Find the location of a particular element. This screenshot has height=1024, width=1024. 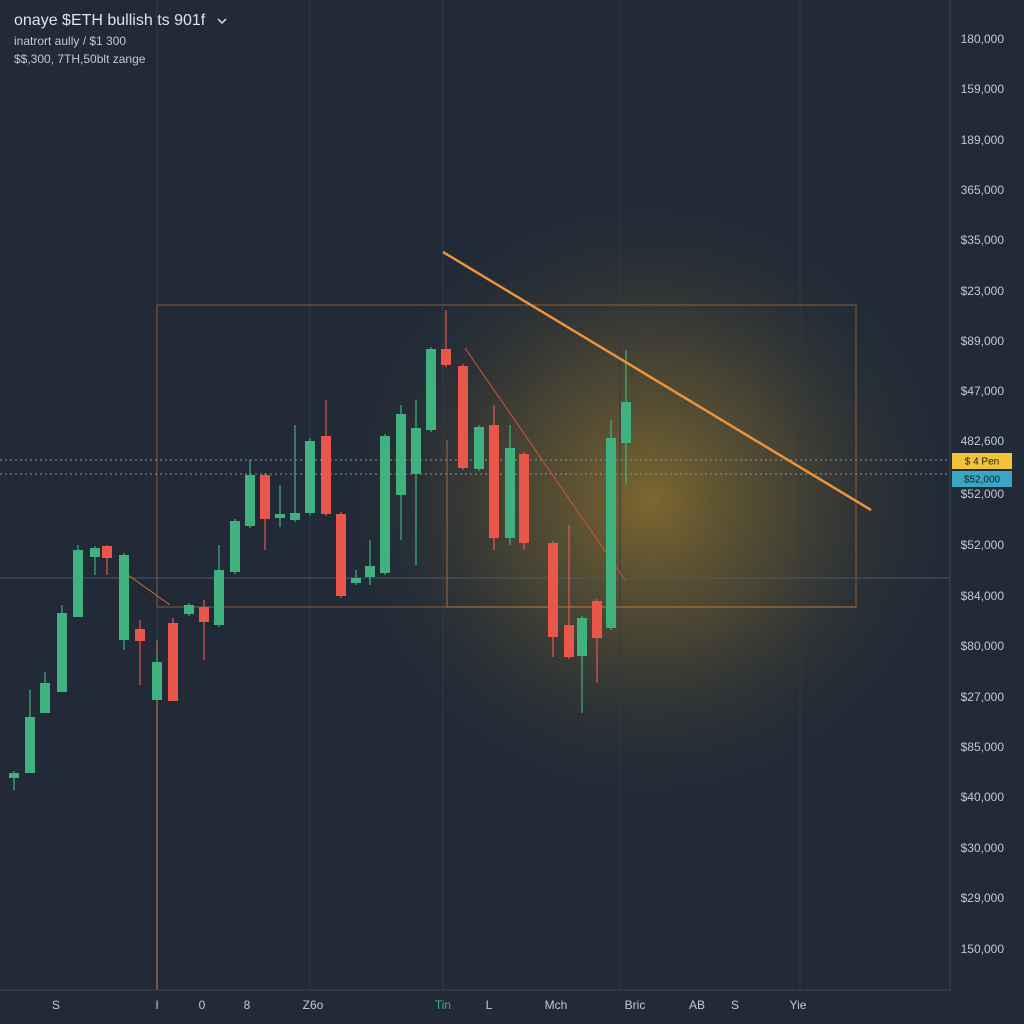

price-tag-label: $ 4 Pen is located at coordinates (982, 462).